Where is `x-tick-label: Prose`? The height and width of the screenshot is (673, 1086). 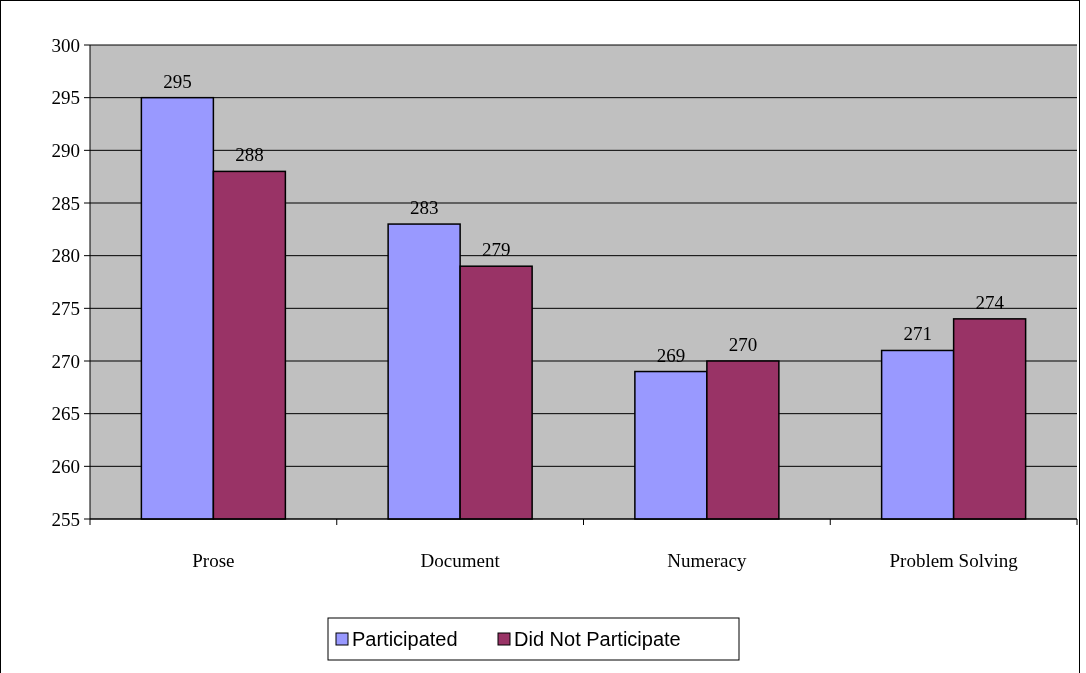
x-tick-label: Prose is located at coordinates (213, 560).